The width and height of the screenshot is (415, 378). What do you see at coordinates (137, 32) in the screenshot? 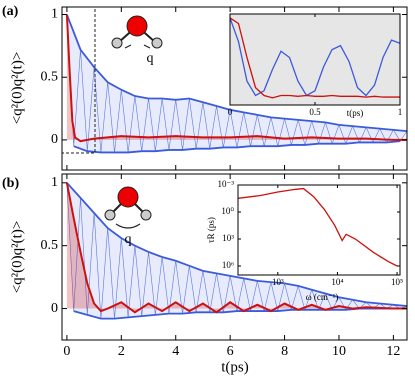
I see `molecule-icon-a` at bounding box center [137, 32].